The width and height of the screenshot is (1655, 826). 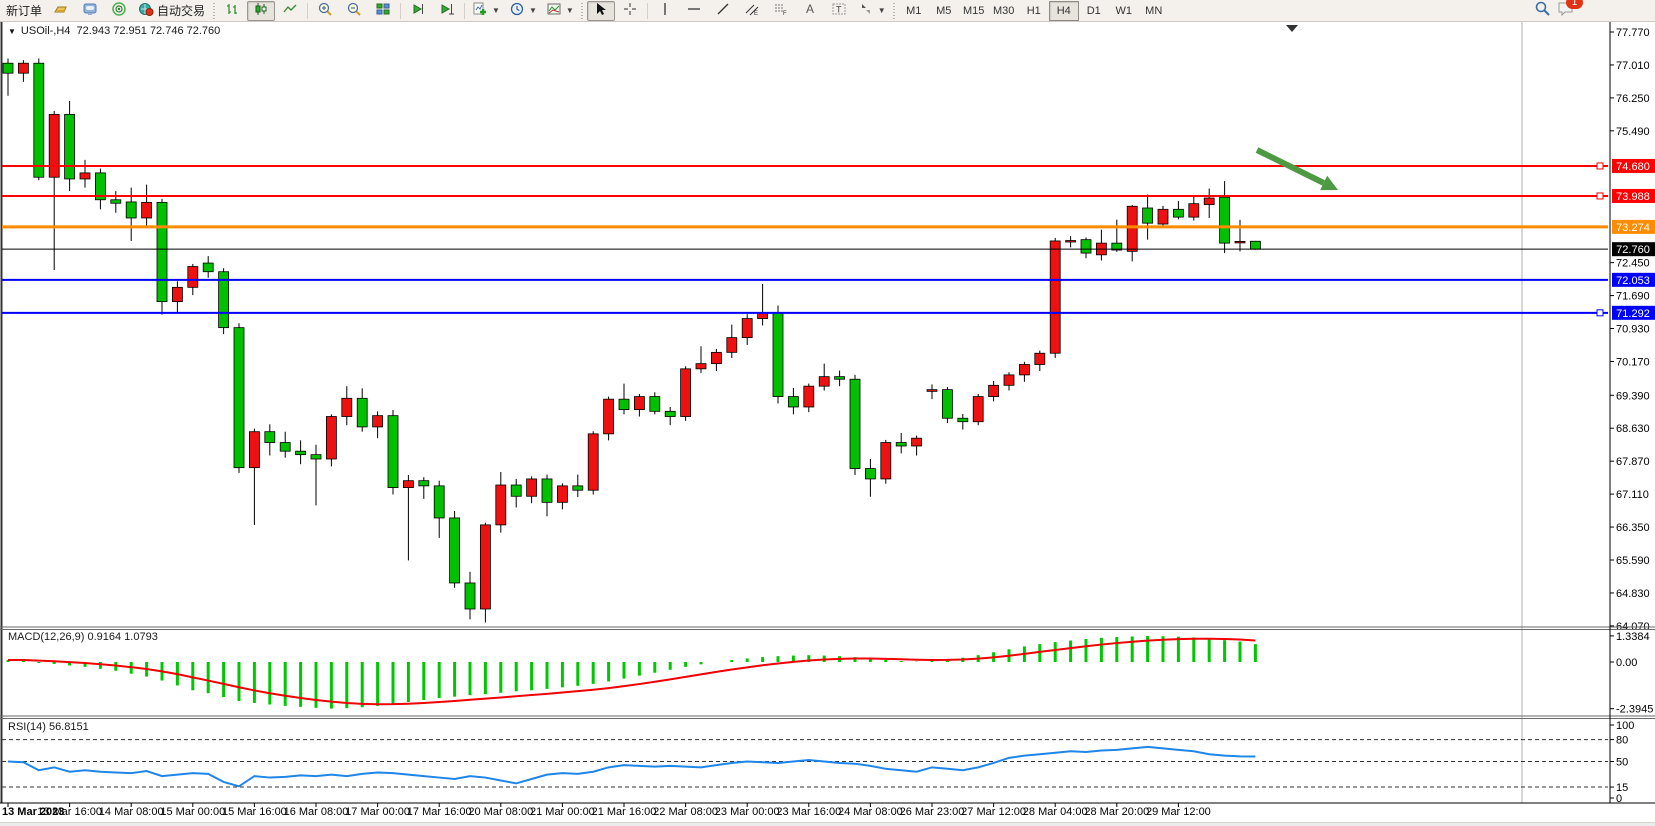 What do you see at coordinates (630, 11) in the screenshot?
I see `crosshair-button` at bounding box center [630, 11].